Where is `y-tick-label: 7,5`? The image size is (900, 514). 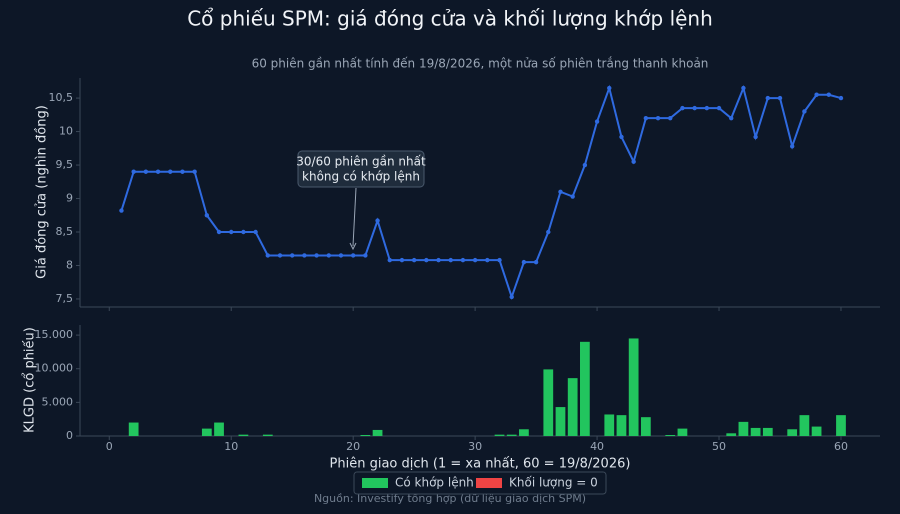
y-tick-label: 7,5 is located at coordinates (65, 298).